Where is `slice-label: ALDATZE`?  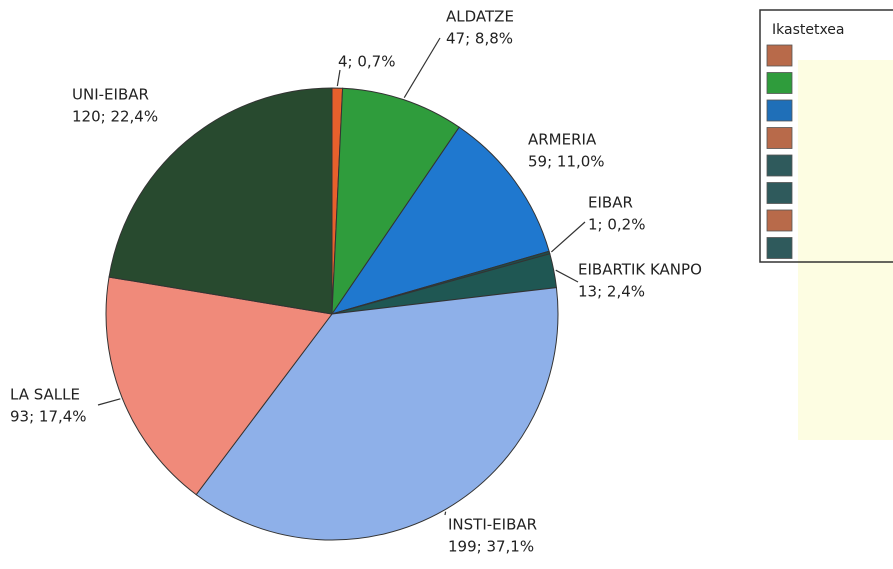 slice-label: ALDATZE is located at coordinates (480, 17).